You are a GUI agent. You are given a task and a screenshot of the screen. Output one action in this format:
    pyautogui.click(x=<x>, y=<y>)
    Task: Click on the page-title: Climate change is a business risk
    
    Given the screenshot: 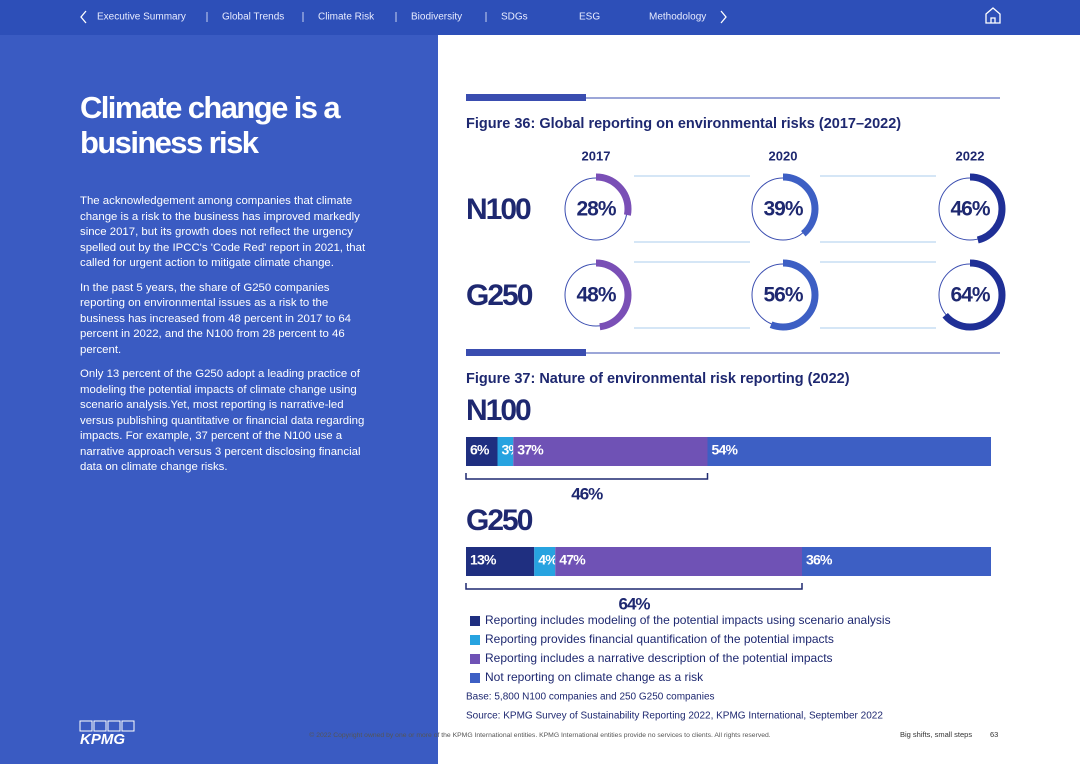 What is the action you would take?
    pyautogui.click(x=210, y=125)
    